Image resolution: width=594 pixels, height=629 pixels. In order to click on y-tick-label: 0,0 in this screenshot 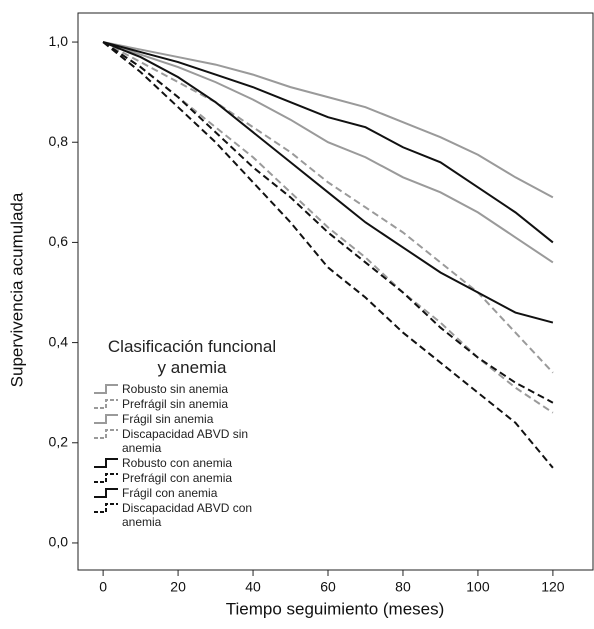, I will do `click(59, 542)`.